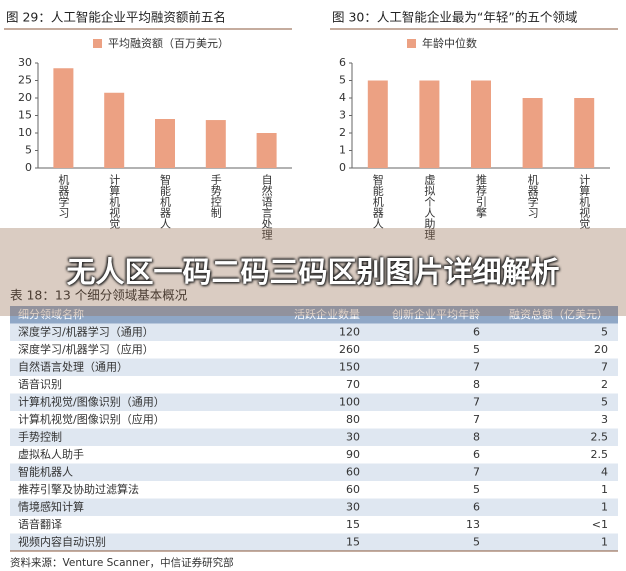 Image resolution: width=626 pixels, height=571 pixels. What do you see at coordinates (604, 419) in the screenshot?
I see `table-cell: 3` at bounding box center [604, 419].